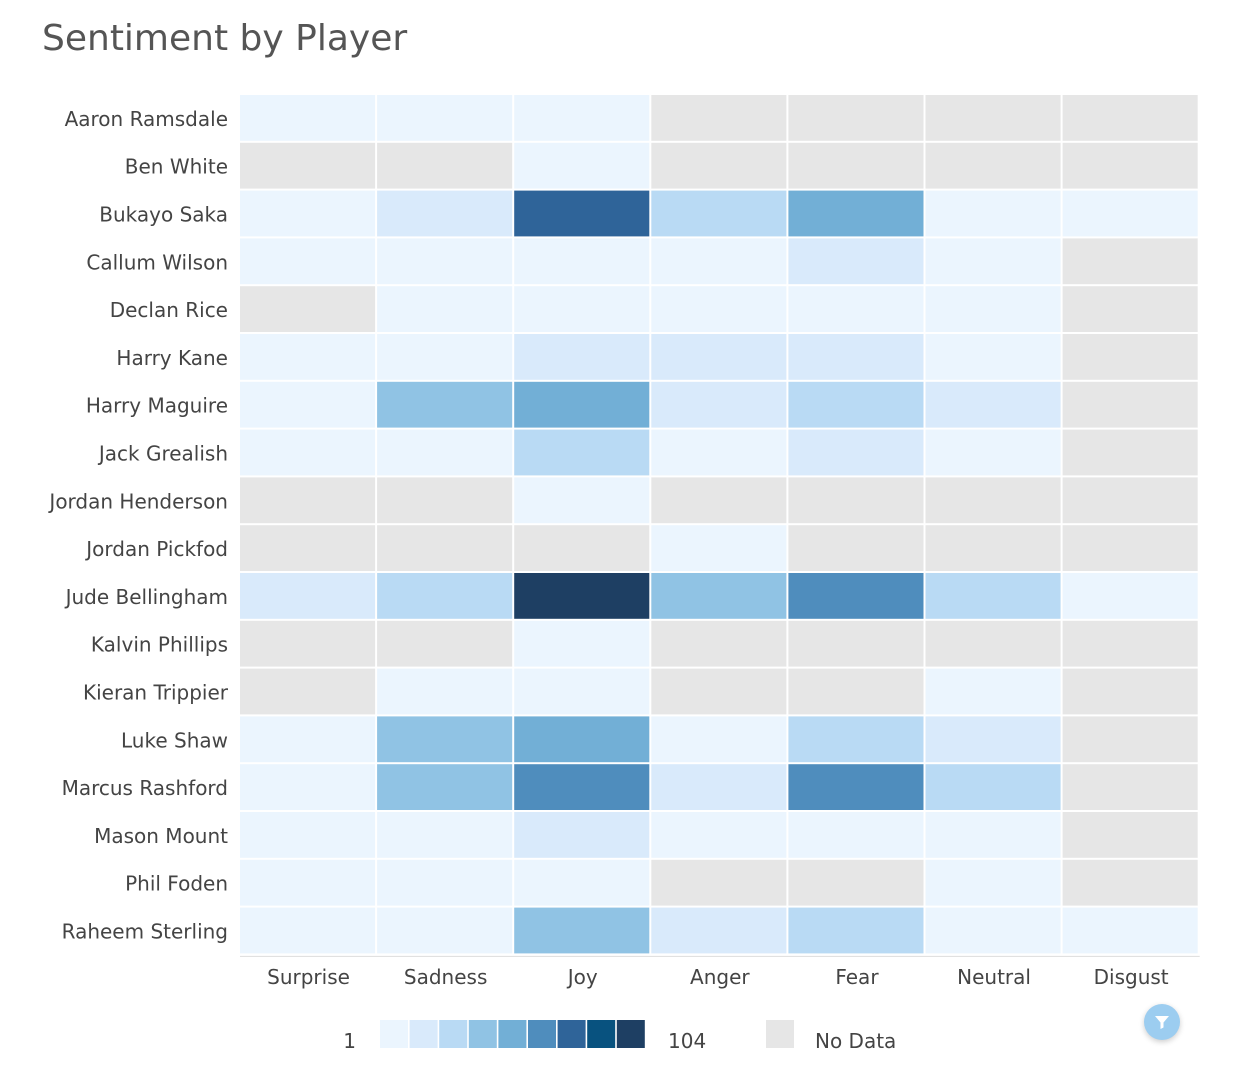 The width and height of the screenshot is (1256, 1080). What do you see at coordinates (994, 977) in the screenshot?
I see `column-label: Neutral` at bounding box center [994, 977].